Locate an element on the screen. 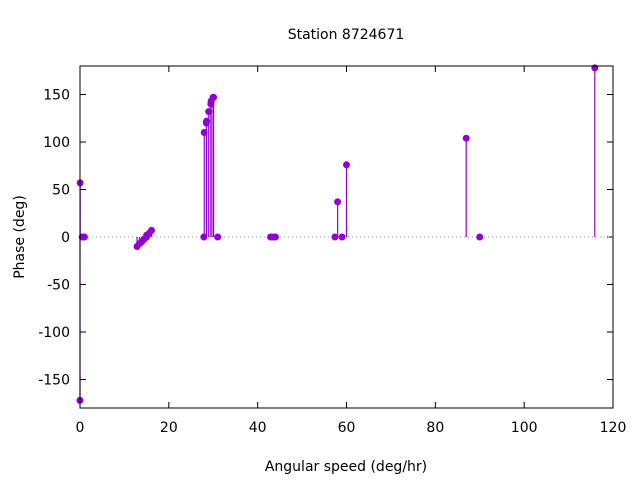 Image resolution: width=640 pixels, height=480 pixels. chart-title: Station 8724671 is located at coordinates (346, 35).